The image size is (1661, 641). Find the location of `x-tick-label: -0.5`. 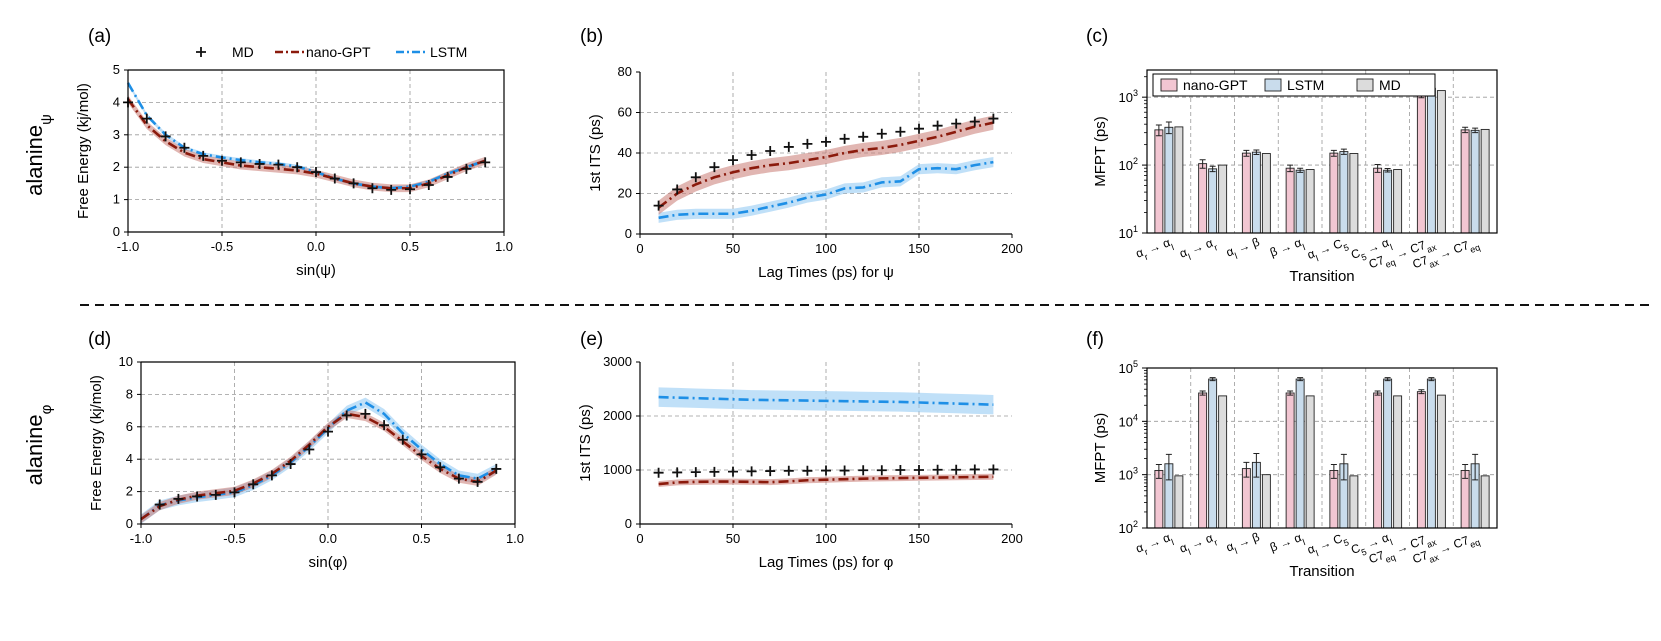

x-tick-label: -0.5 is located at coordinates (234, 538).